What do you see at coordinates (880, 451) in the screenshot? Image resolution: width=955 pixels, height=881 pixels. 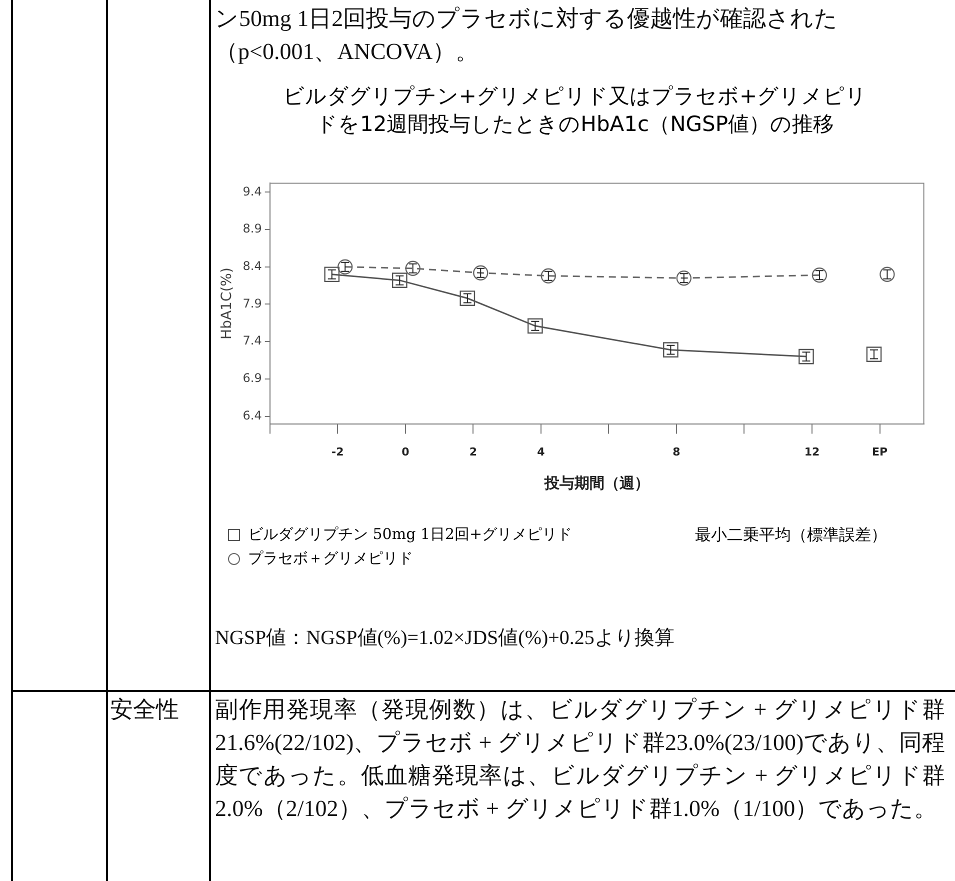 I see `x-tick-label: EP` at bounding box center [880, 451].